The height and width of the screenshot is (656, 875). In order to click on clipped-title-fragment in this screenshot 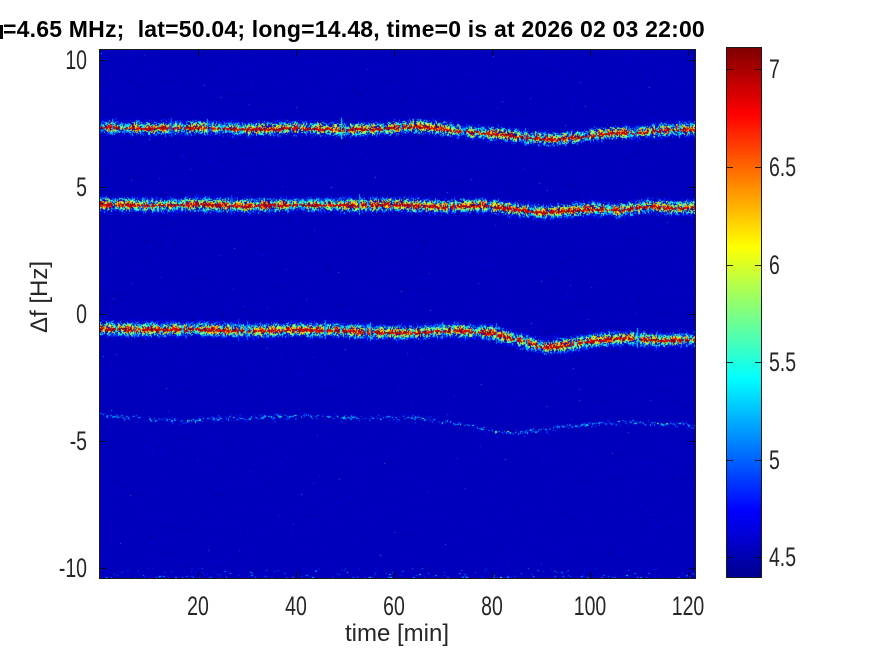, I will do `click(1, 32)`.